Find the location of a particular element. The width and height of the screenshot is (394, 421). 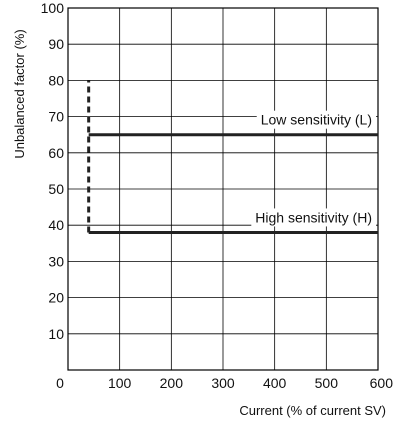

y-tick-label: 10 is located at coordinates (56, 334).